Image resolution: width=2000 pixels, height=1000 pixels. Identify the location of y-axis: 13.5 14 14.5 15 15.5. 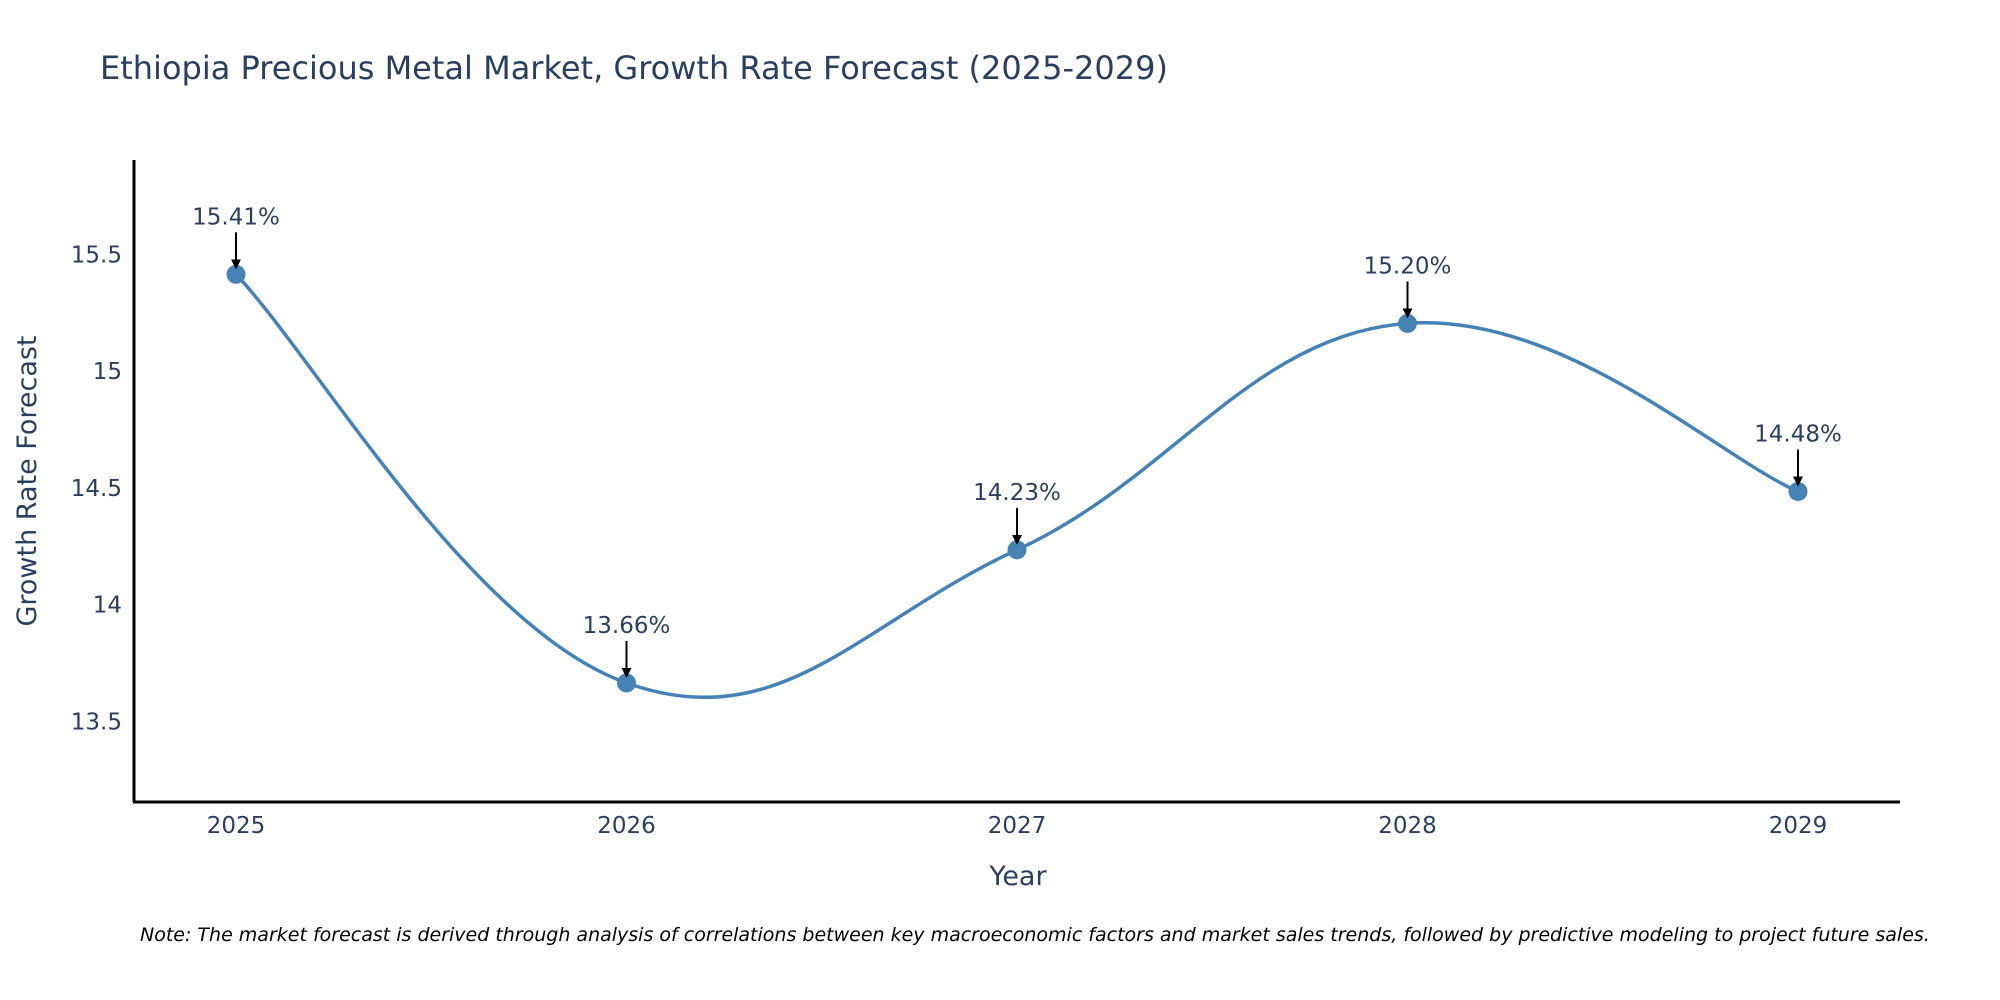
(103, 481).